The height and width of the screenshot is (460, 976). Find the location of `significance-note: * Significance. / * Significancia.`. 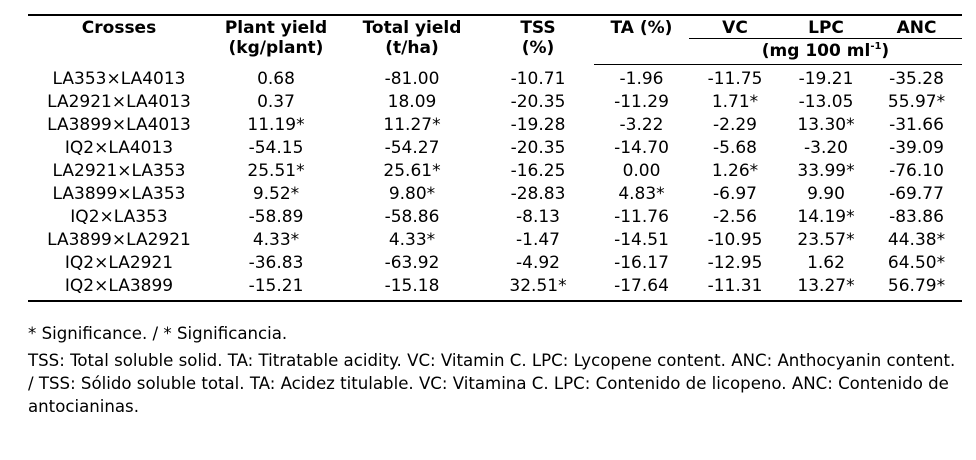

significance-note: * Significance. / * Significancia. is located at coordinates (158, 333).